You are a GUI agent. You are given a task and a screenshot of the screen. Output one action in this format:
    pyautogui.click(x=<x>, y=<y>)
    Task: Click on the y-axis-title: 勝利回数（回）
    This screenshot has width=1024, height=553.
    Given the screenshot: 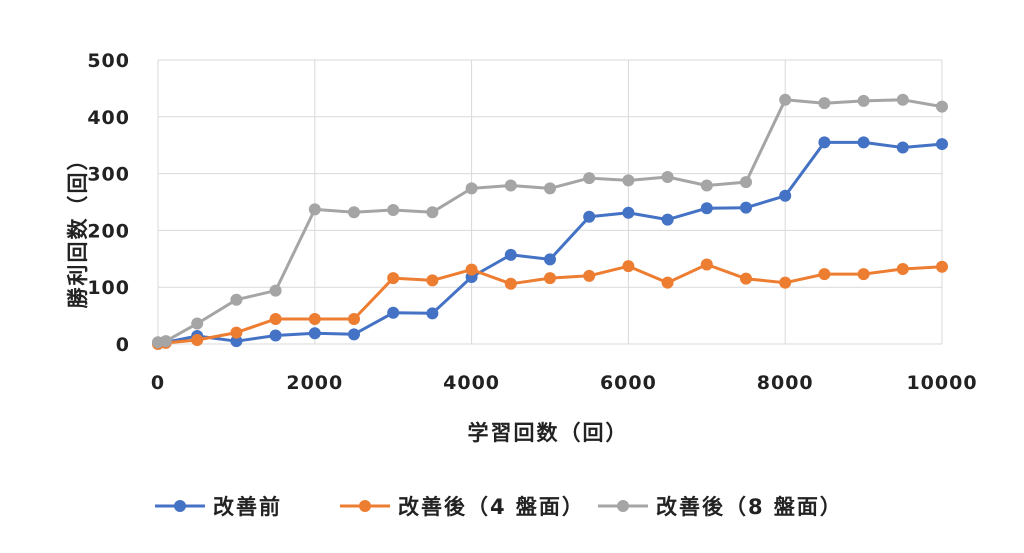 What is the action you would take?
    pyautogui.click(x=78, y=228)
    